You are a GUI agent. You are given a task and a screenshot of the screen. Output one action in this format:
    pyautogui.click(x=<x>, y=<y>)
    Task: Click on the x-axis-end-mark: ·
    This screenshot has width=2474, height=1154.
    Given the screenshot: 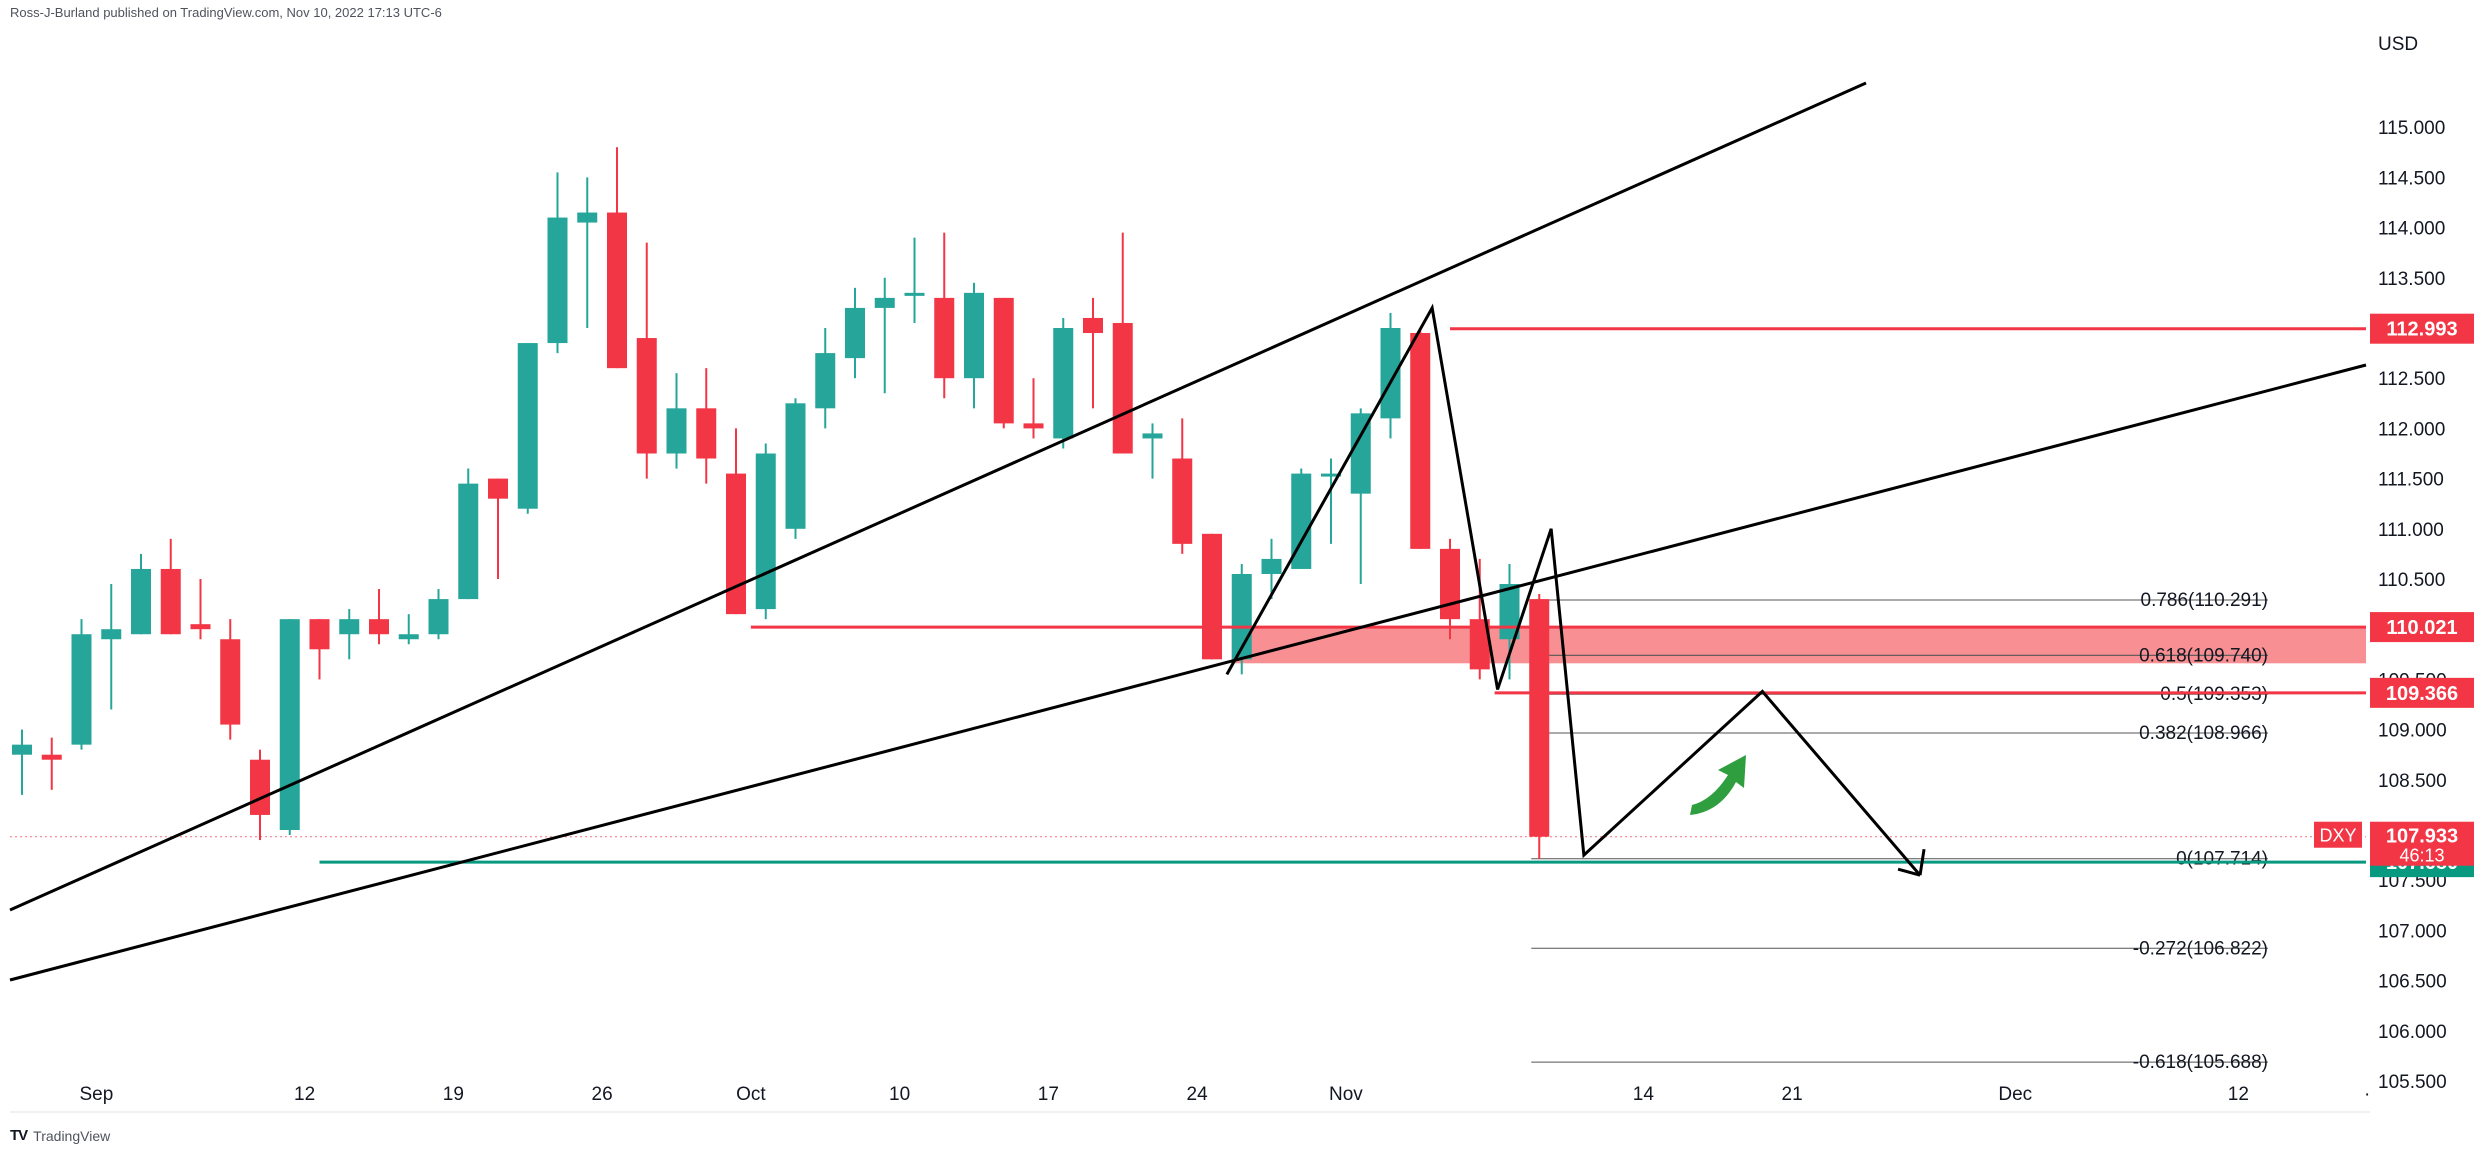 What is the action you would take?
    pyautogui.click(x=2367, y=1094)
    